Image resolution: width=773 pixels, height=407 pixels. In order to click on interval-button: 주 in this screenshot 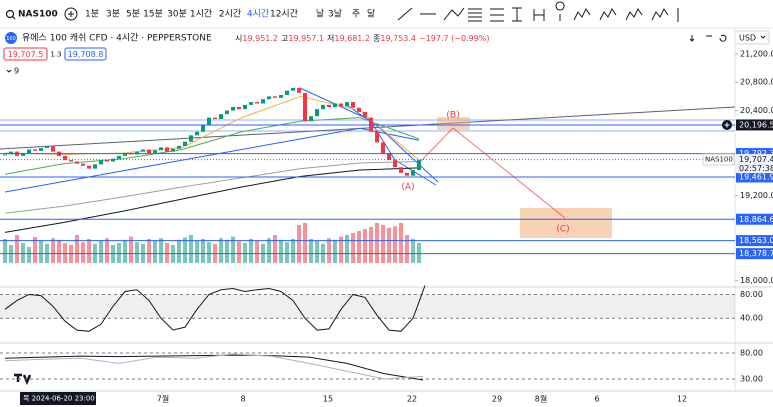, I will do `click(356, 14)`.